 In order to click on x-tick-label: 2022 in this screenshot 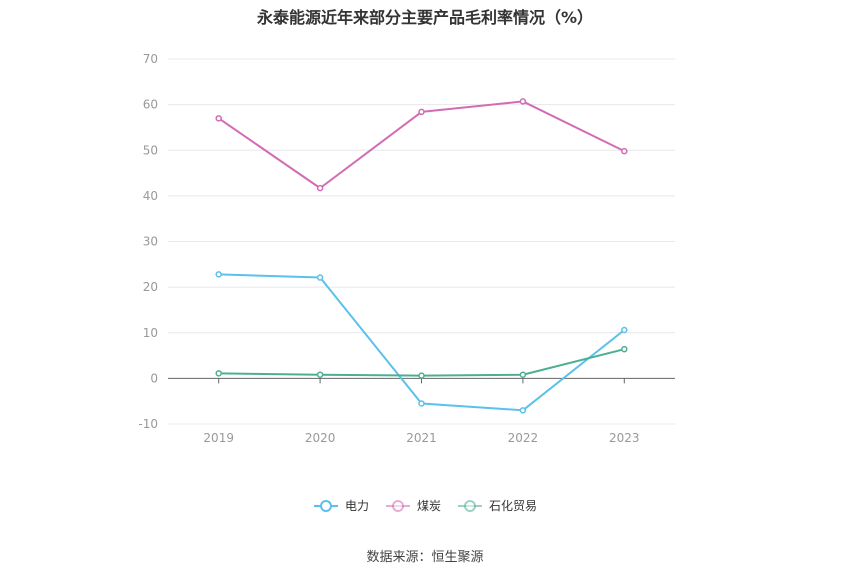, I will do `click(523, 438)`.